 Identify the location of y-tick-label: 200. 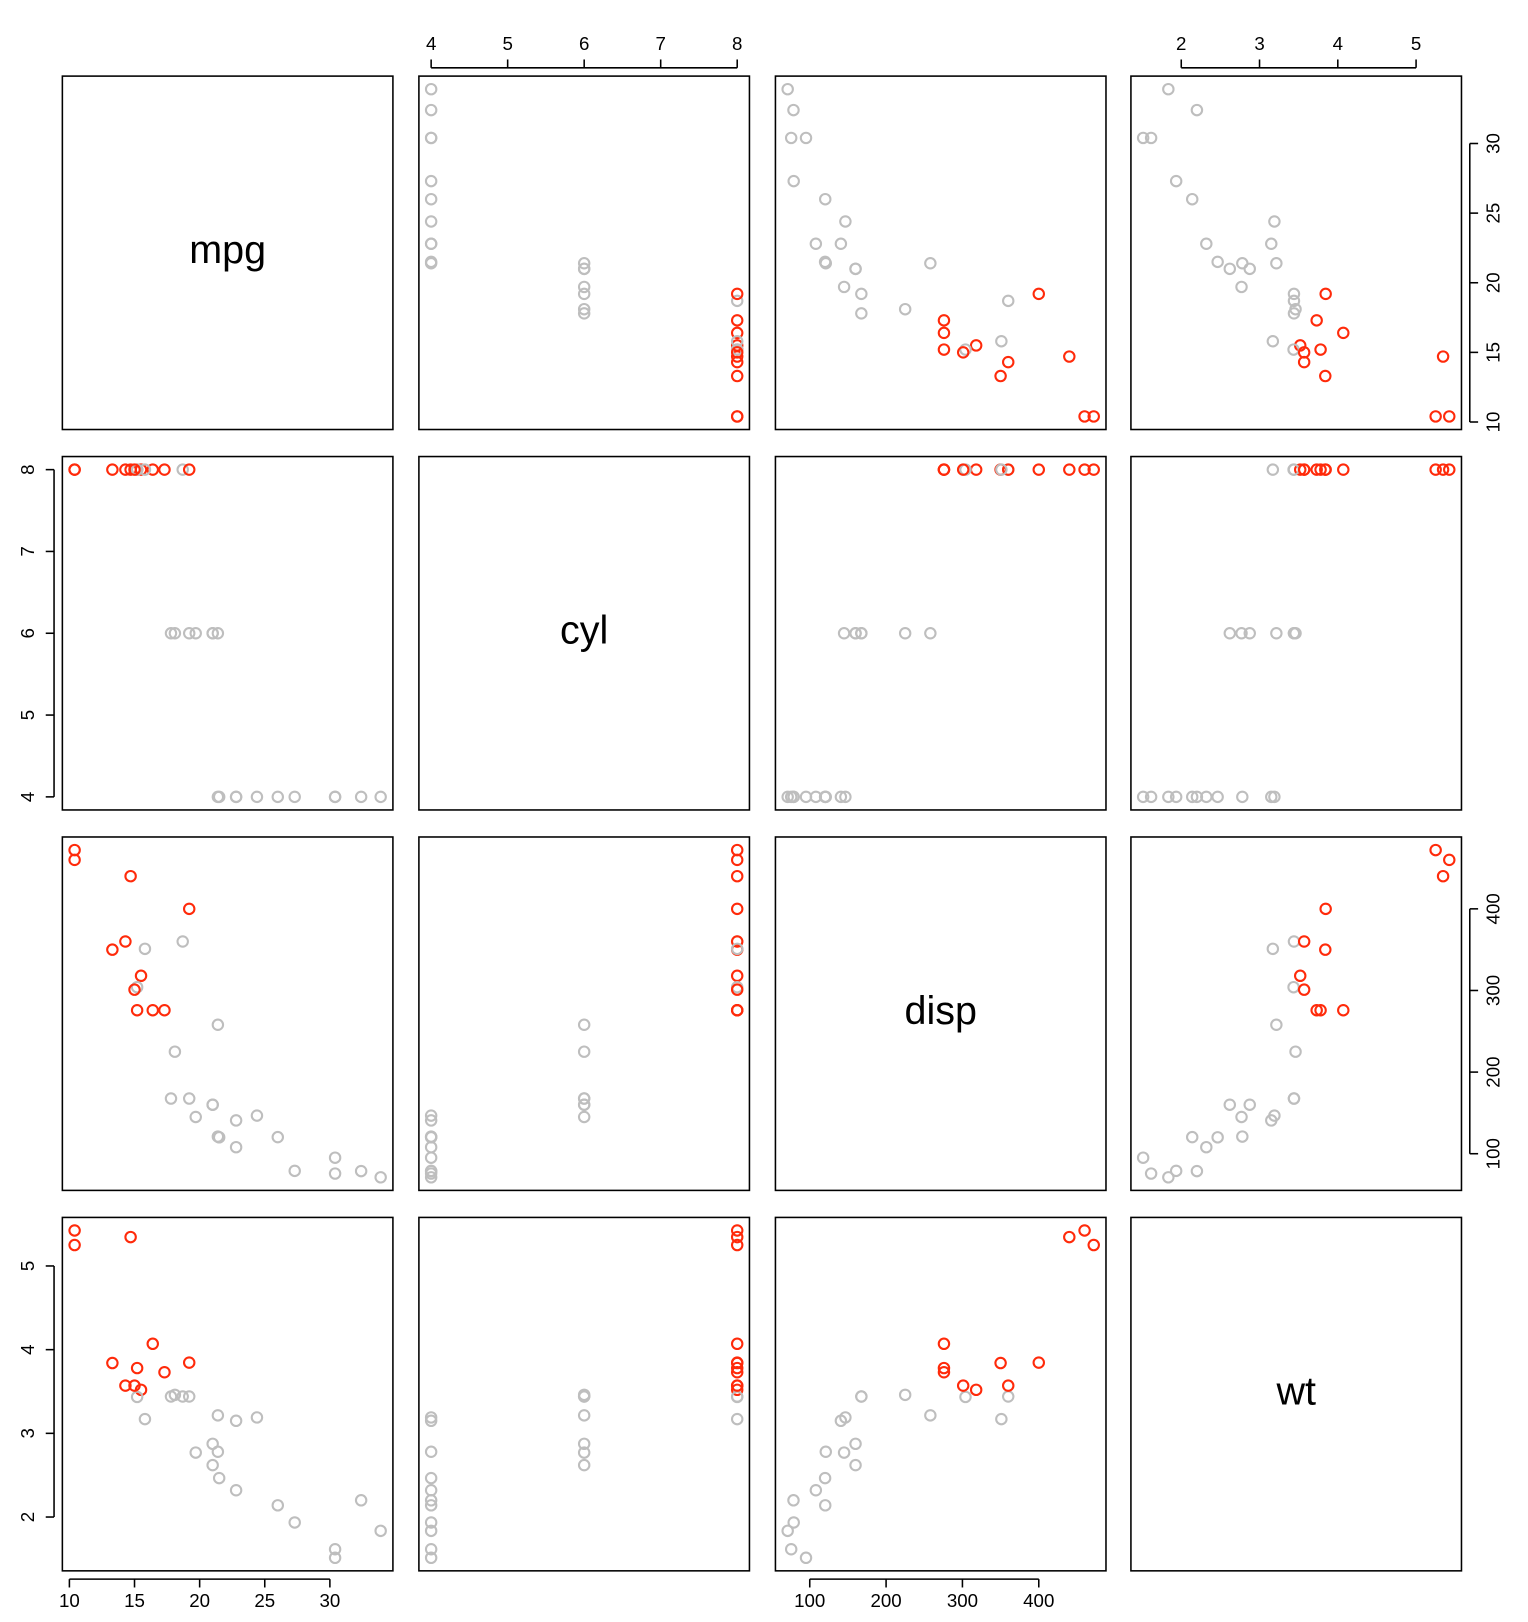
(1493, 1071).